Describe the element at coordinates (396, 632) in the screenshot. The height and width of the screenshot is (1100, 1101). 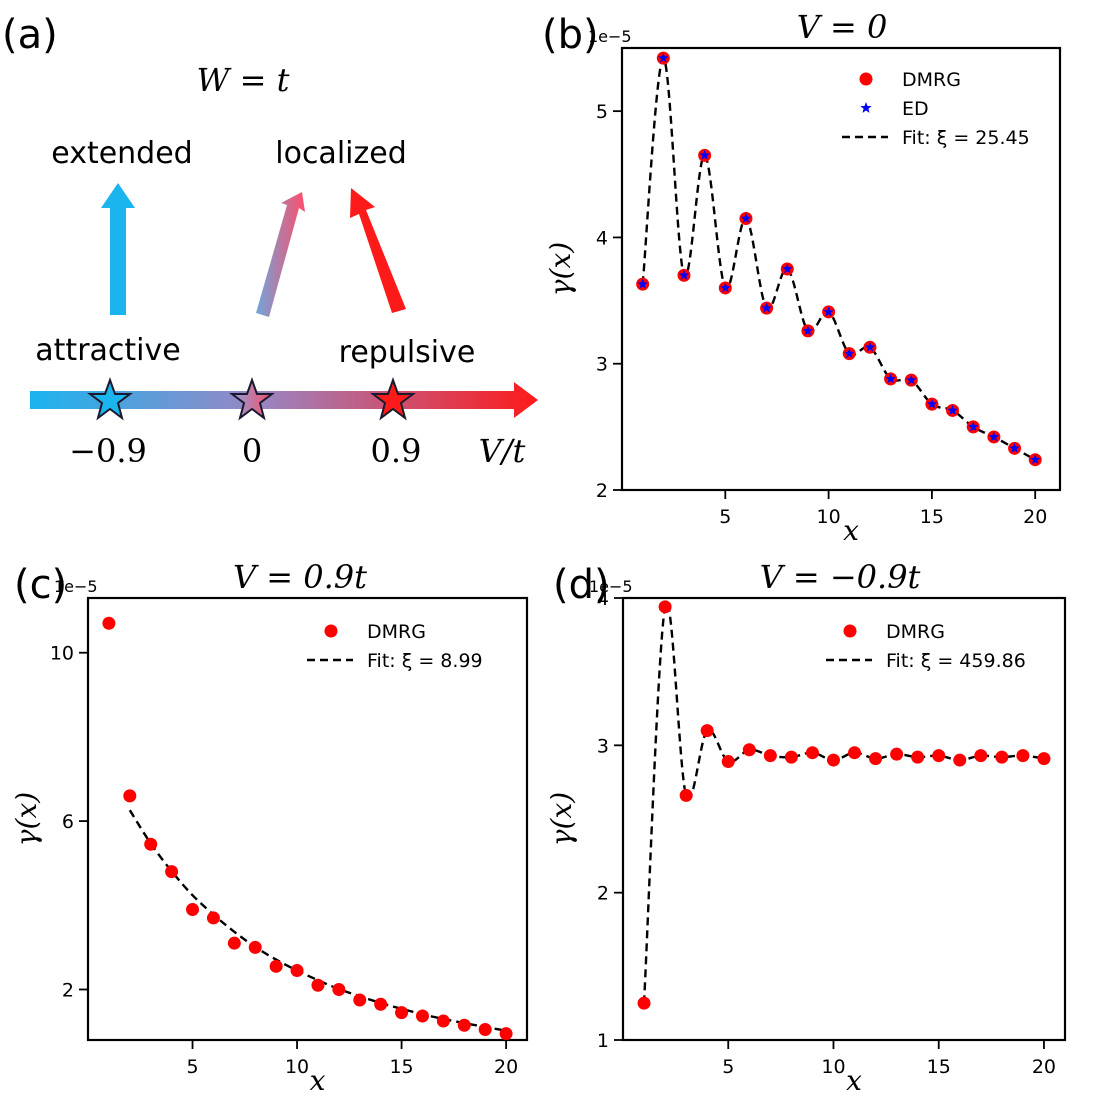
I see `panel-c-legend-text: DMRG` at that location.